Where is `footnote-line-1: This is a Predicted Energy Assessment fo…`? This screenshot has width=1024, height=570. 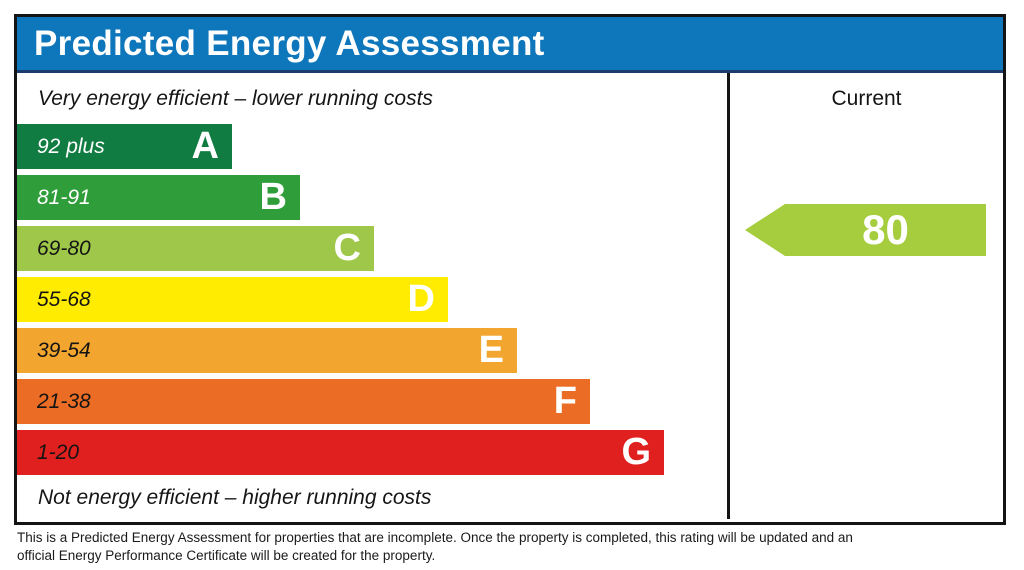
footnote-line-1: This is a Predicted Energy Assessment fo… is located at coordinates (435, 537).